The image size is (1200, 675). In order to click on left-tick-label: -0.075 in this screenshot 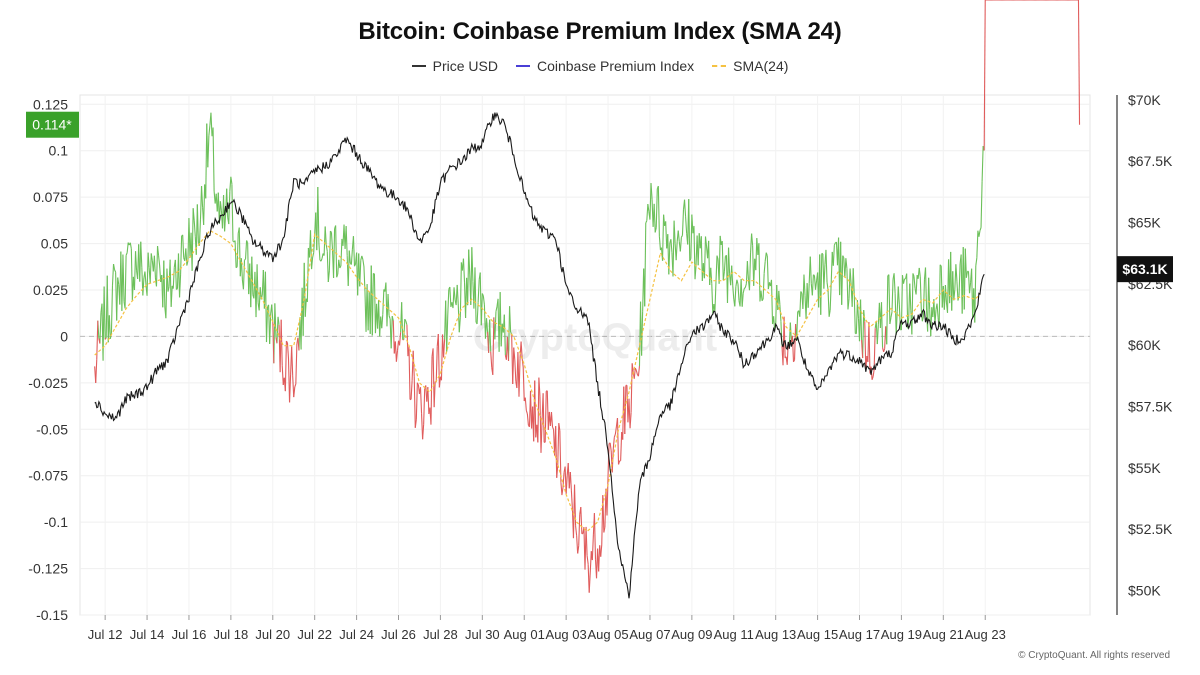, I will do `click(48, 476)`.